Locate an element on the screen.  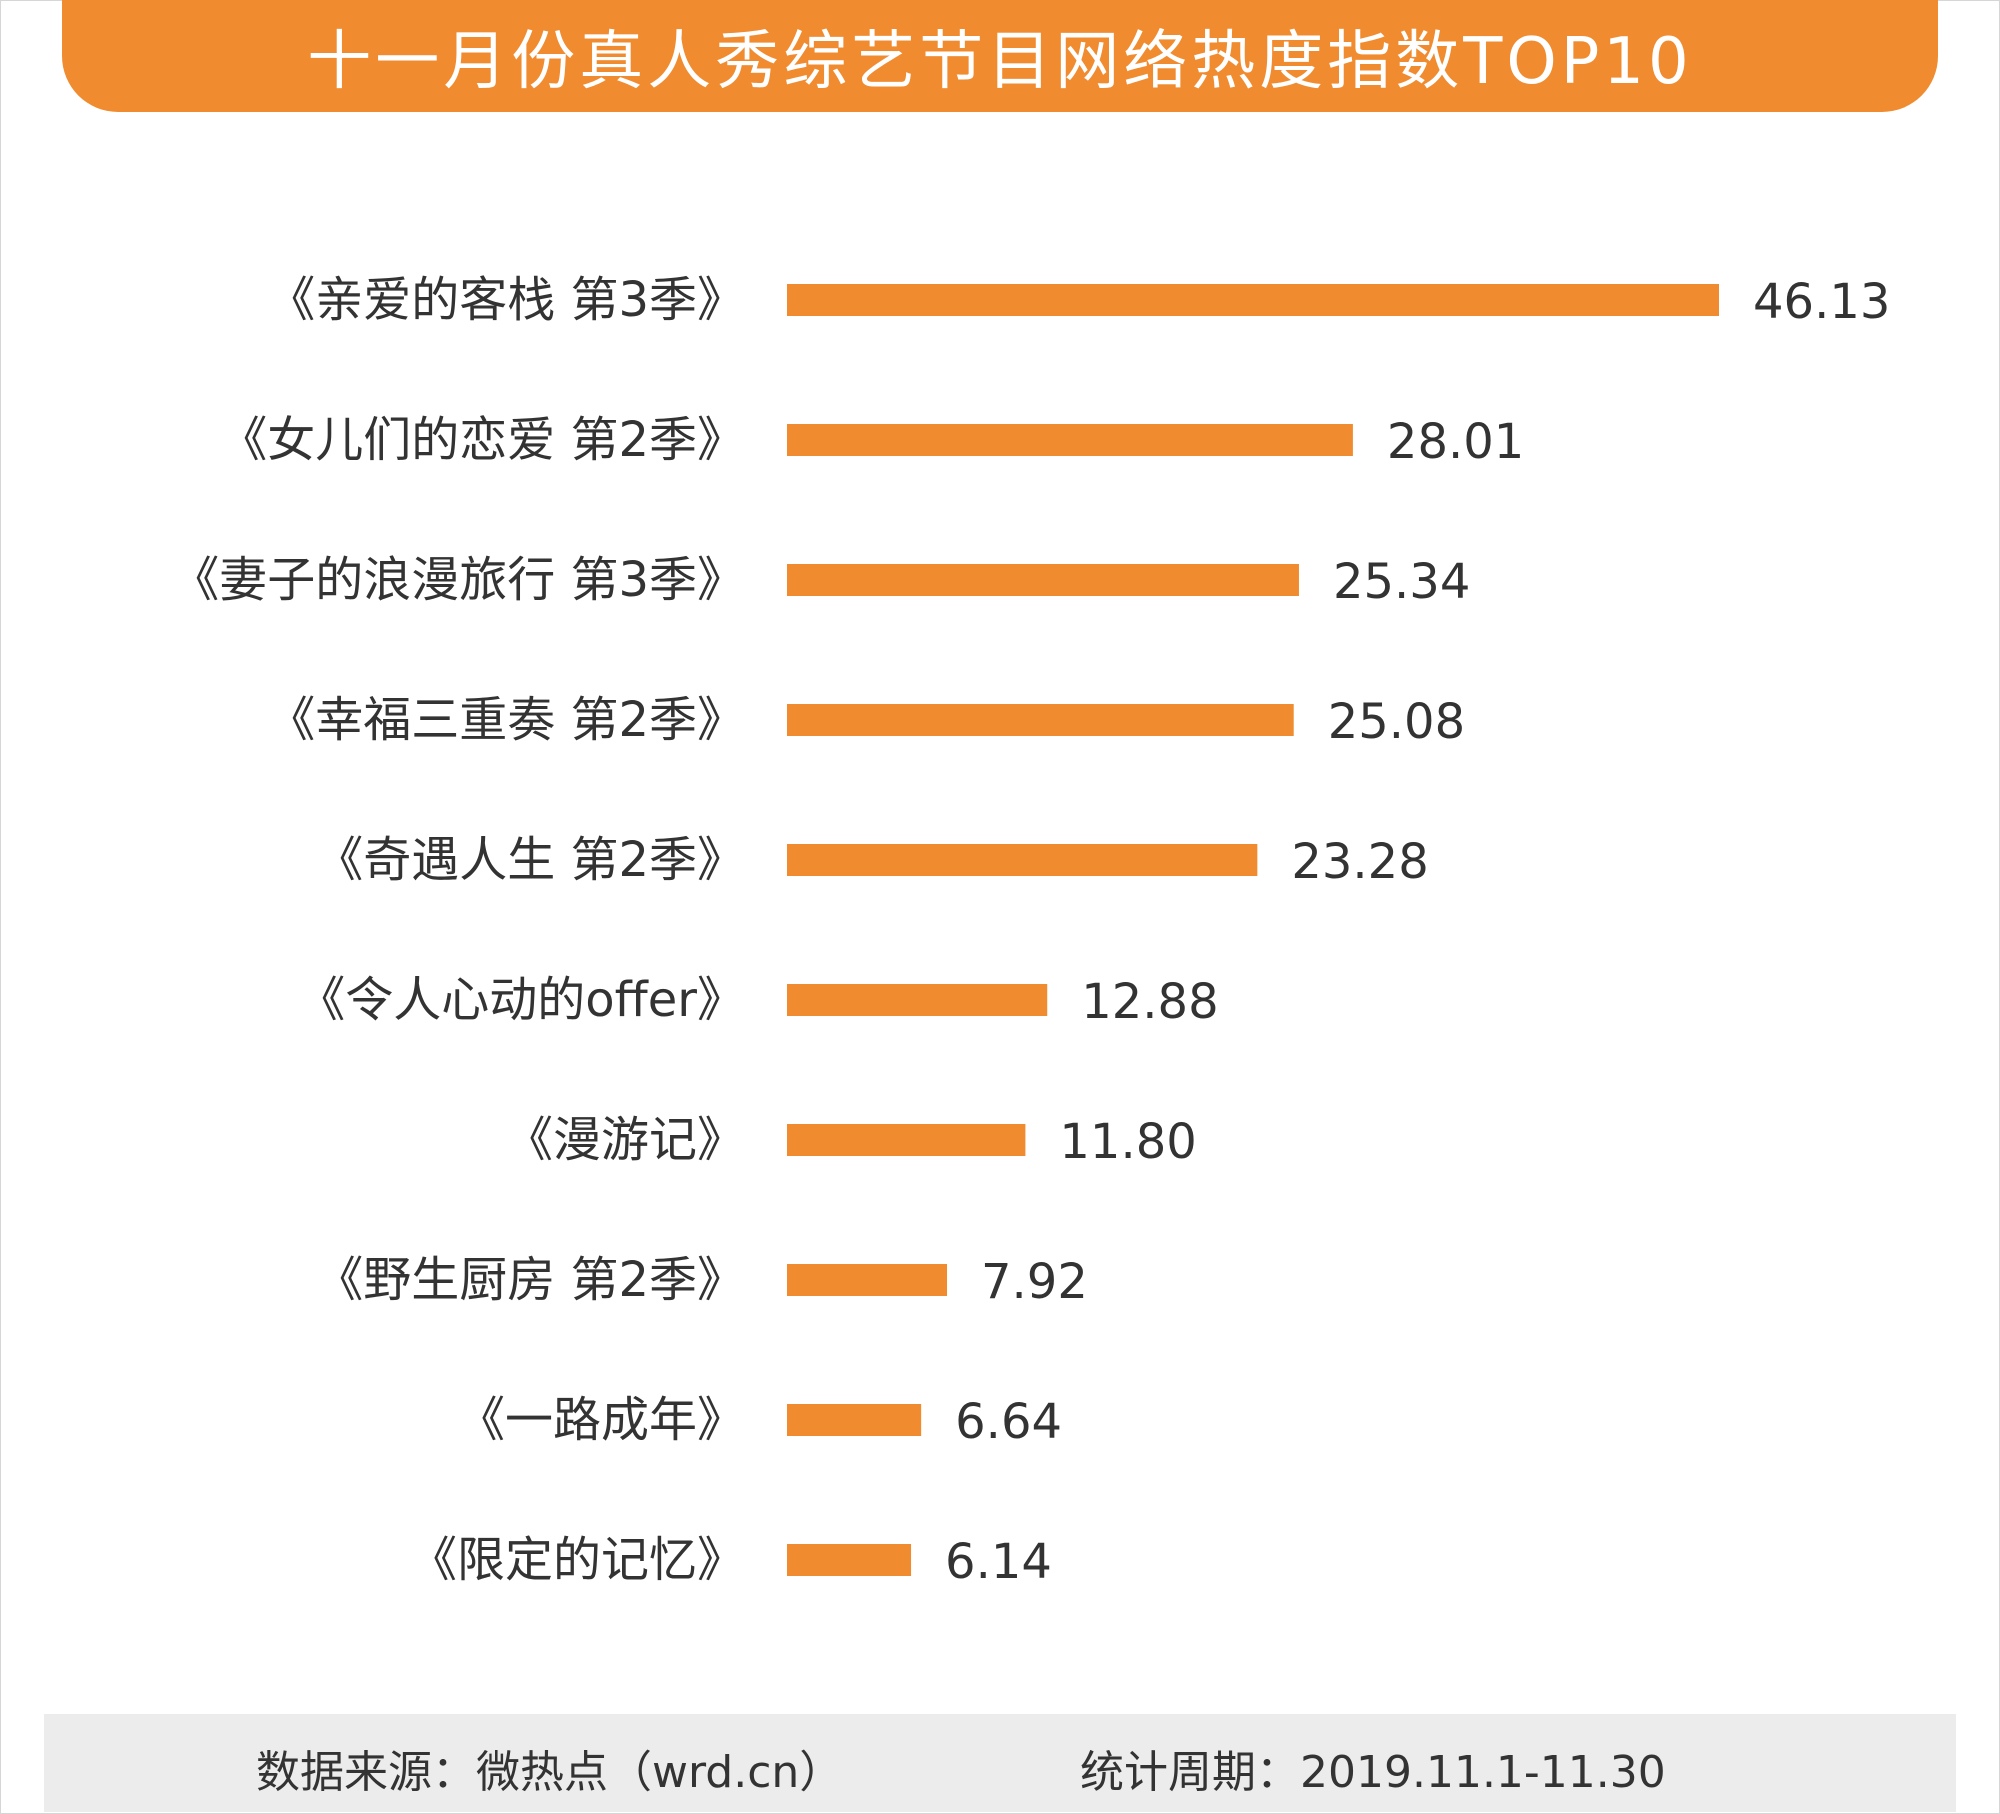
chart-title: 十一月份真人秀综艺节目网络热度指数TOP10 is located at coordinates (1000, 62).